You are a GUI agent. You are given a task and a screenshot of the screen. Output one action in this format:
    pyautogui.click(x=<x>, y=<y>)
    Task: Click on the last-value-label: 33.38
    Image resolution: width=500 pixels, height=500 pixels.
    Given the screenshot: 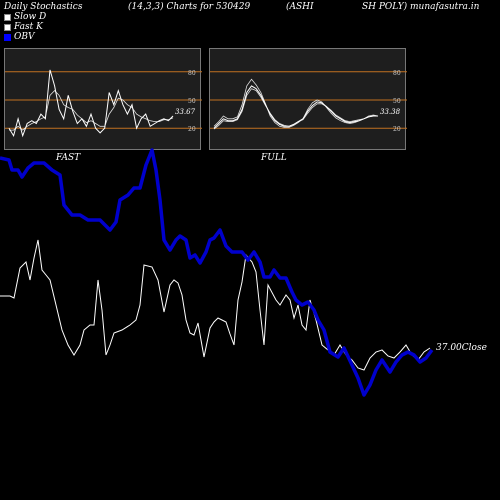 What is the action you would take?
    pyautogui.click(x=390, y=112)
    